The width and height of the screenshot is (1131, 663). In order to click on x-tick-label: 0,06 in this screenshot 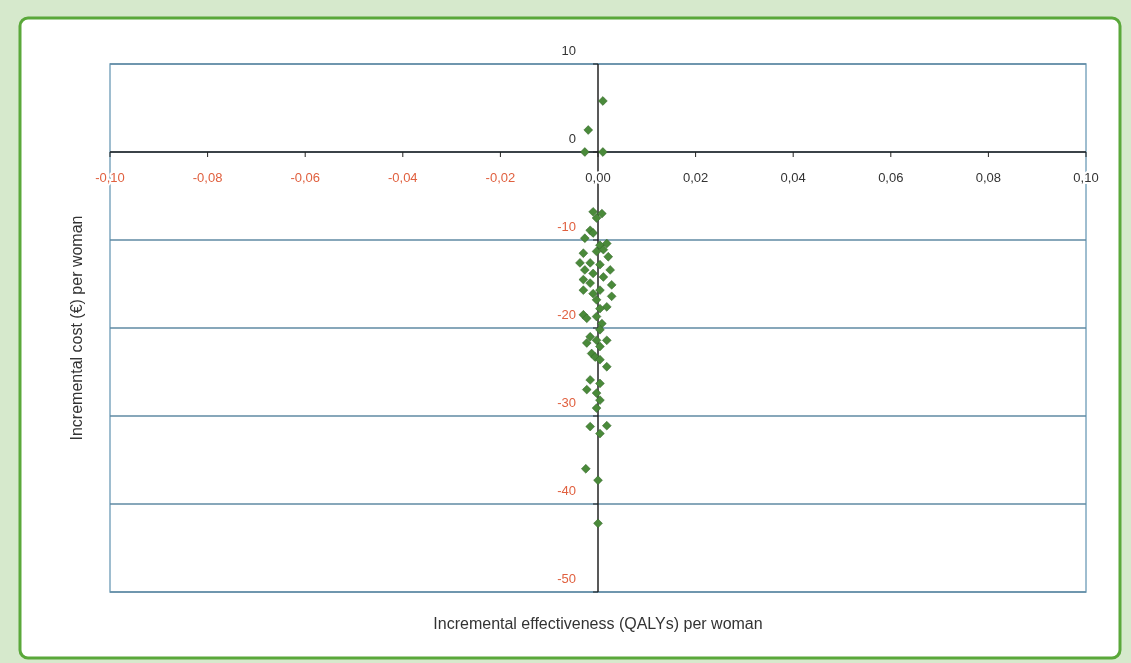, I will do `click(891, 177)`.